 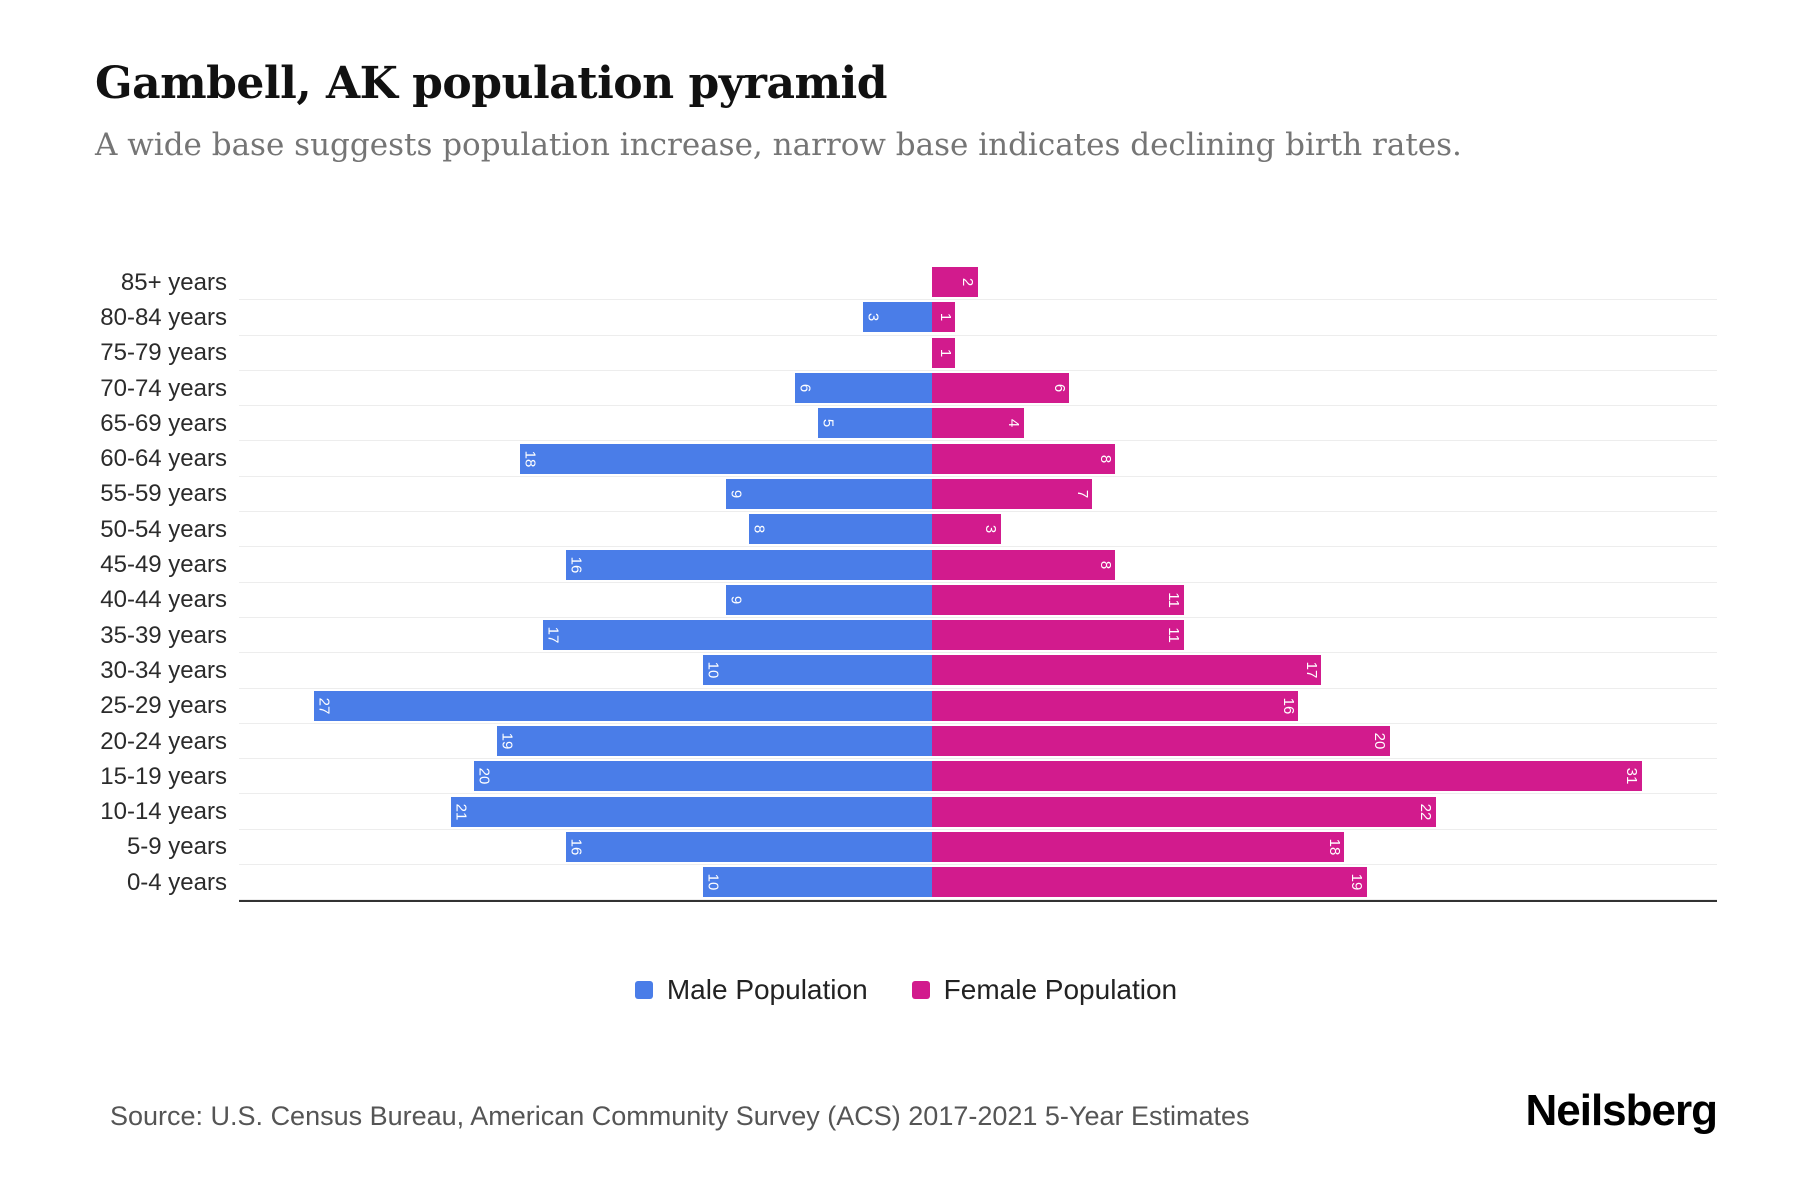 I want to click on female-swatch-icon, so click(x=920, y=990).